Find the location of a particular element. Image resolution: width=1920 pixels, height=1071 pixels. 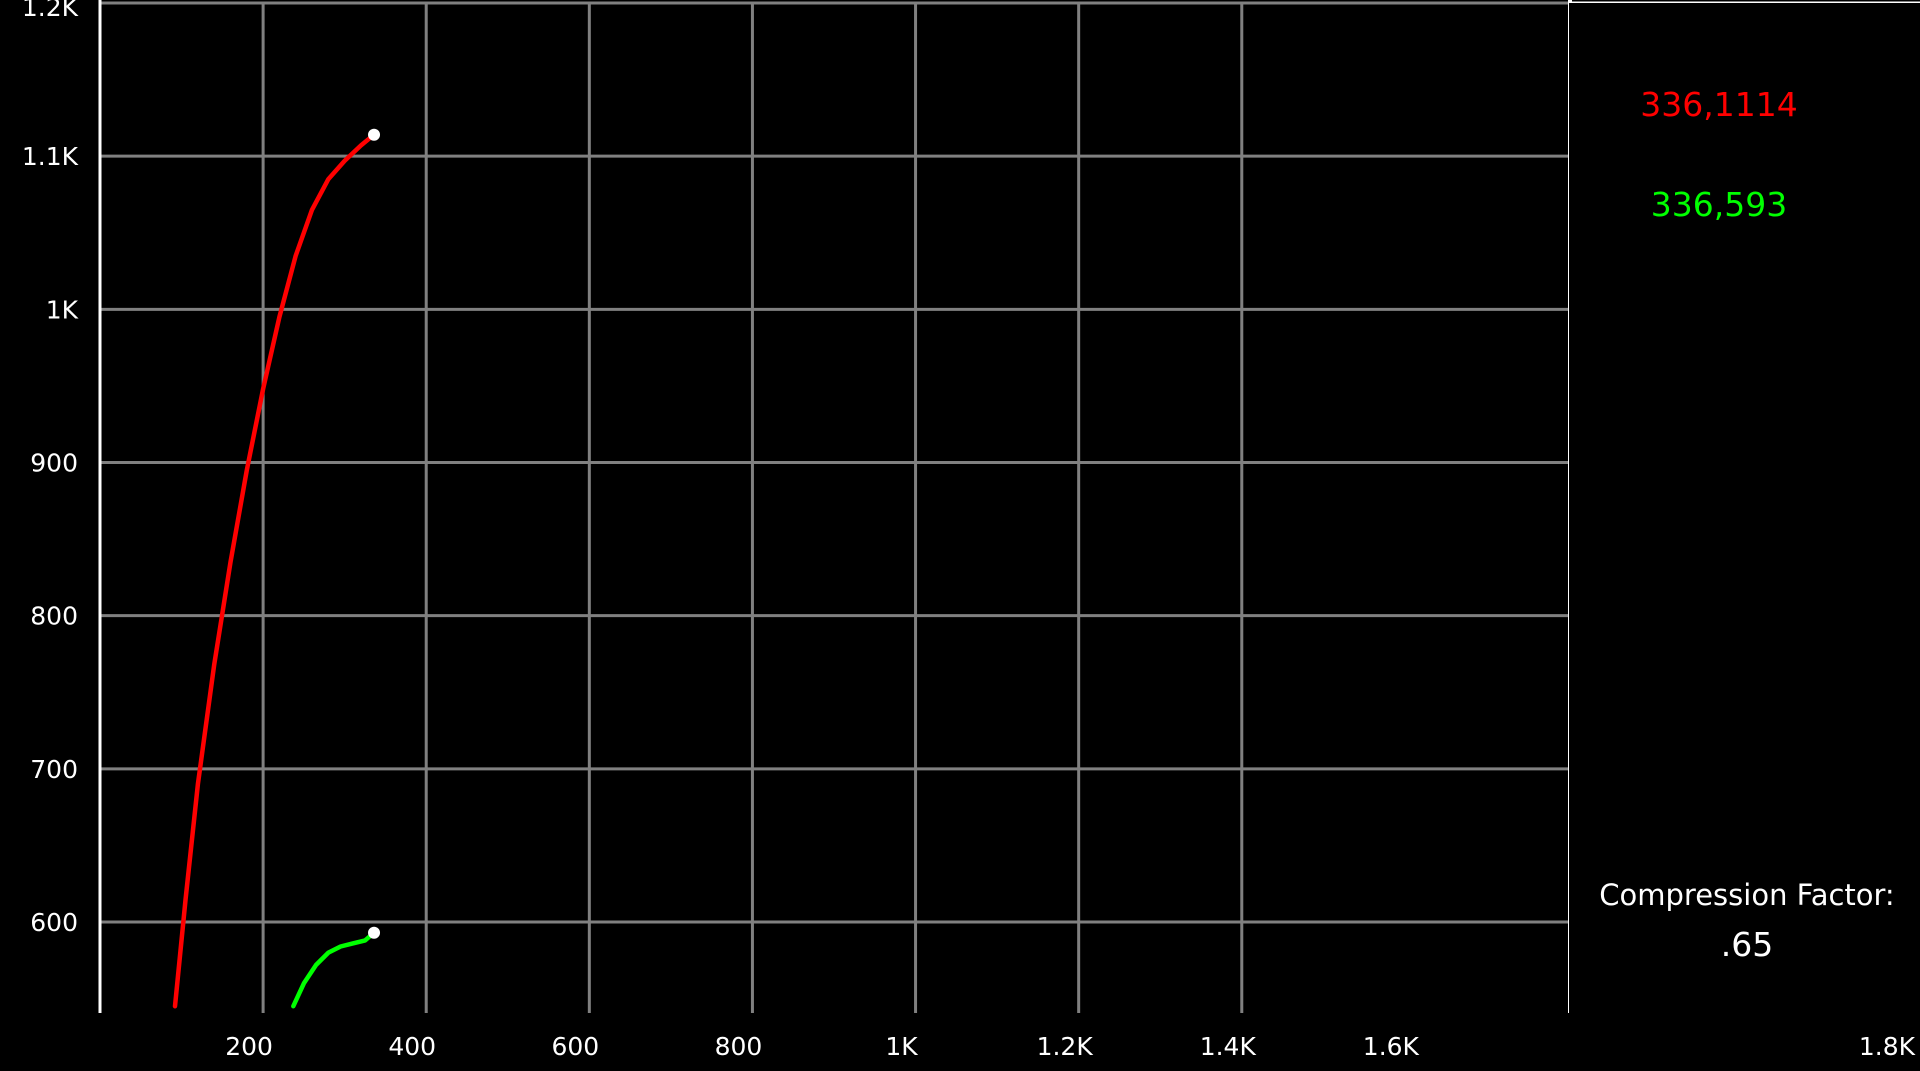

y-tick-label: 700 is located at coordinates (54, 769).